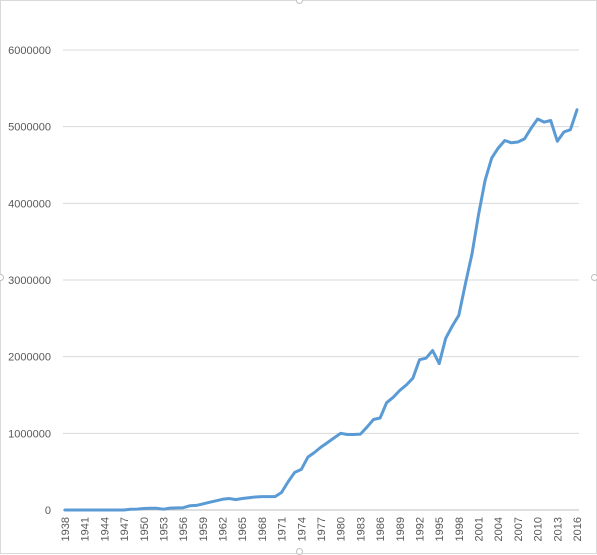 The height and width of the screenshot is (555, 597). What do you see at coordinates (184, 529) in the screenshot?
I see `x-tick-label: 1956` at bounding box center [184, 529].